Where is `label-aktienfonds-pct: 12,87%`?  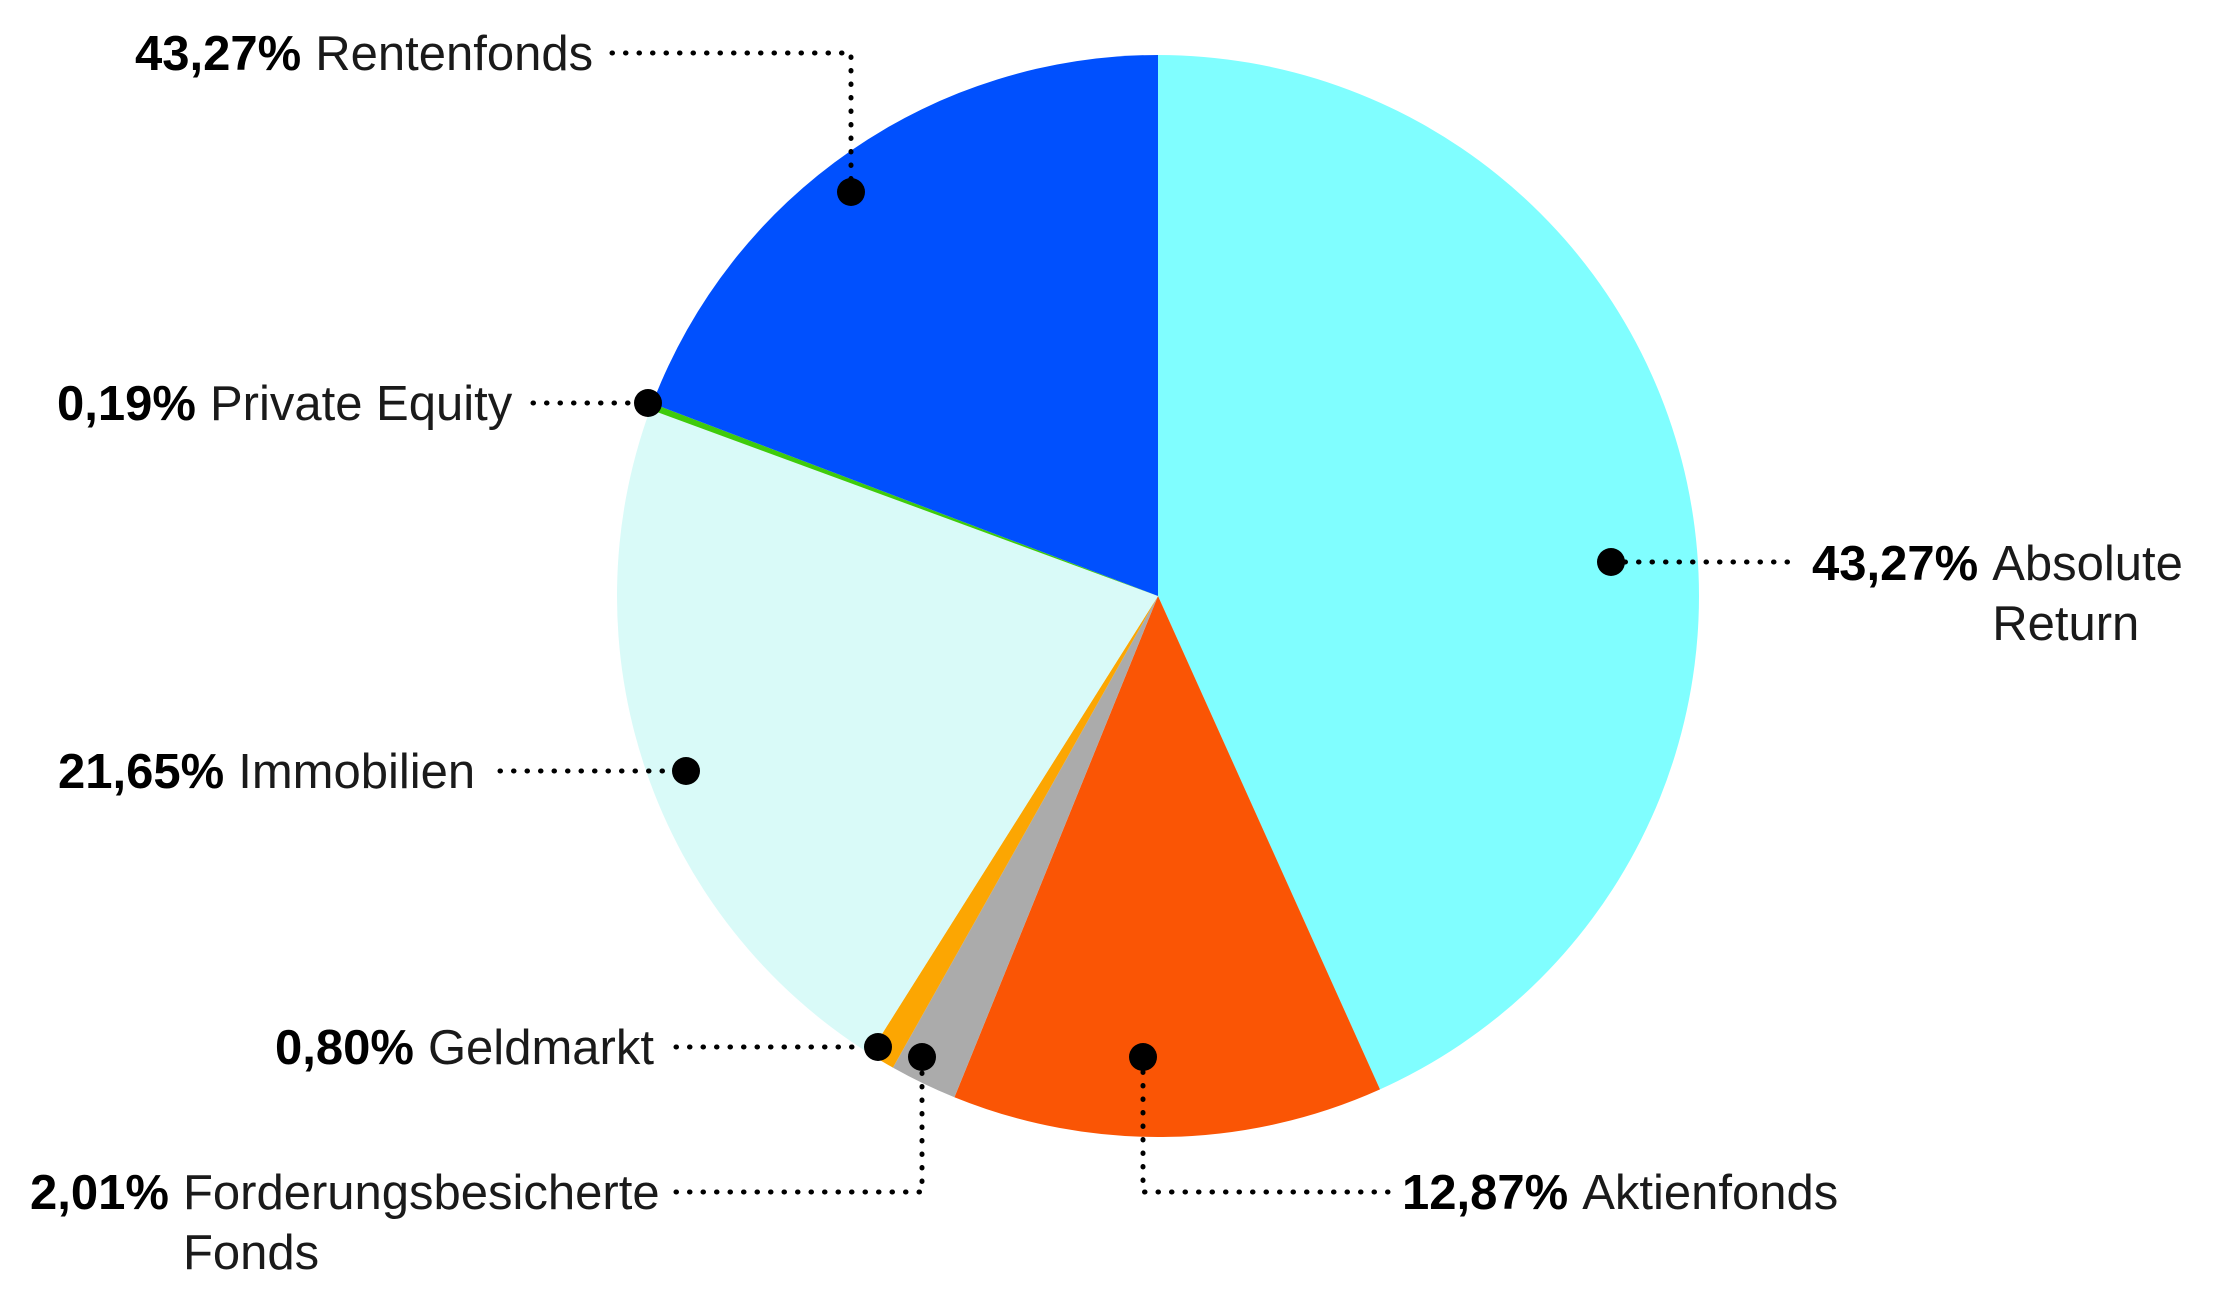
label-aktienfonds-pct: 12,87% is located at coordinates (1485, 1193).